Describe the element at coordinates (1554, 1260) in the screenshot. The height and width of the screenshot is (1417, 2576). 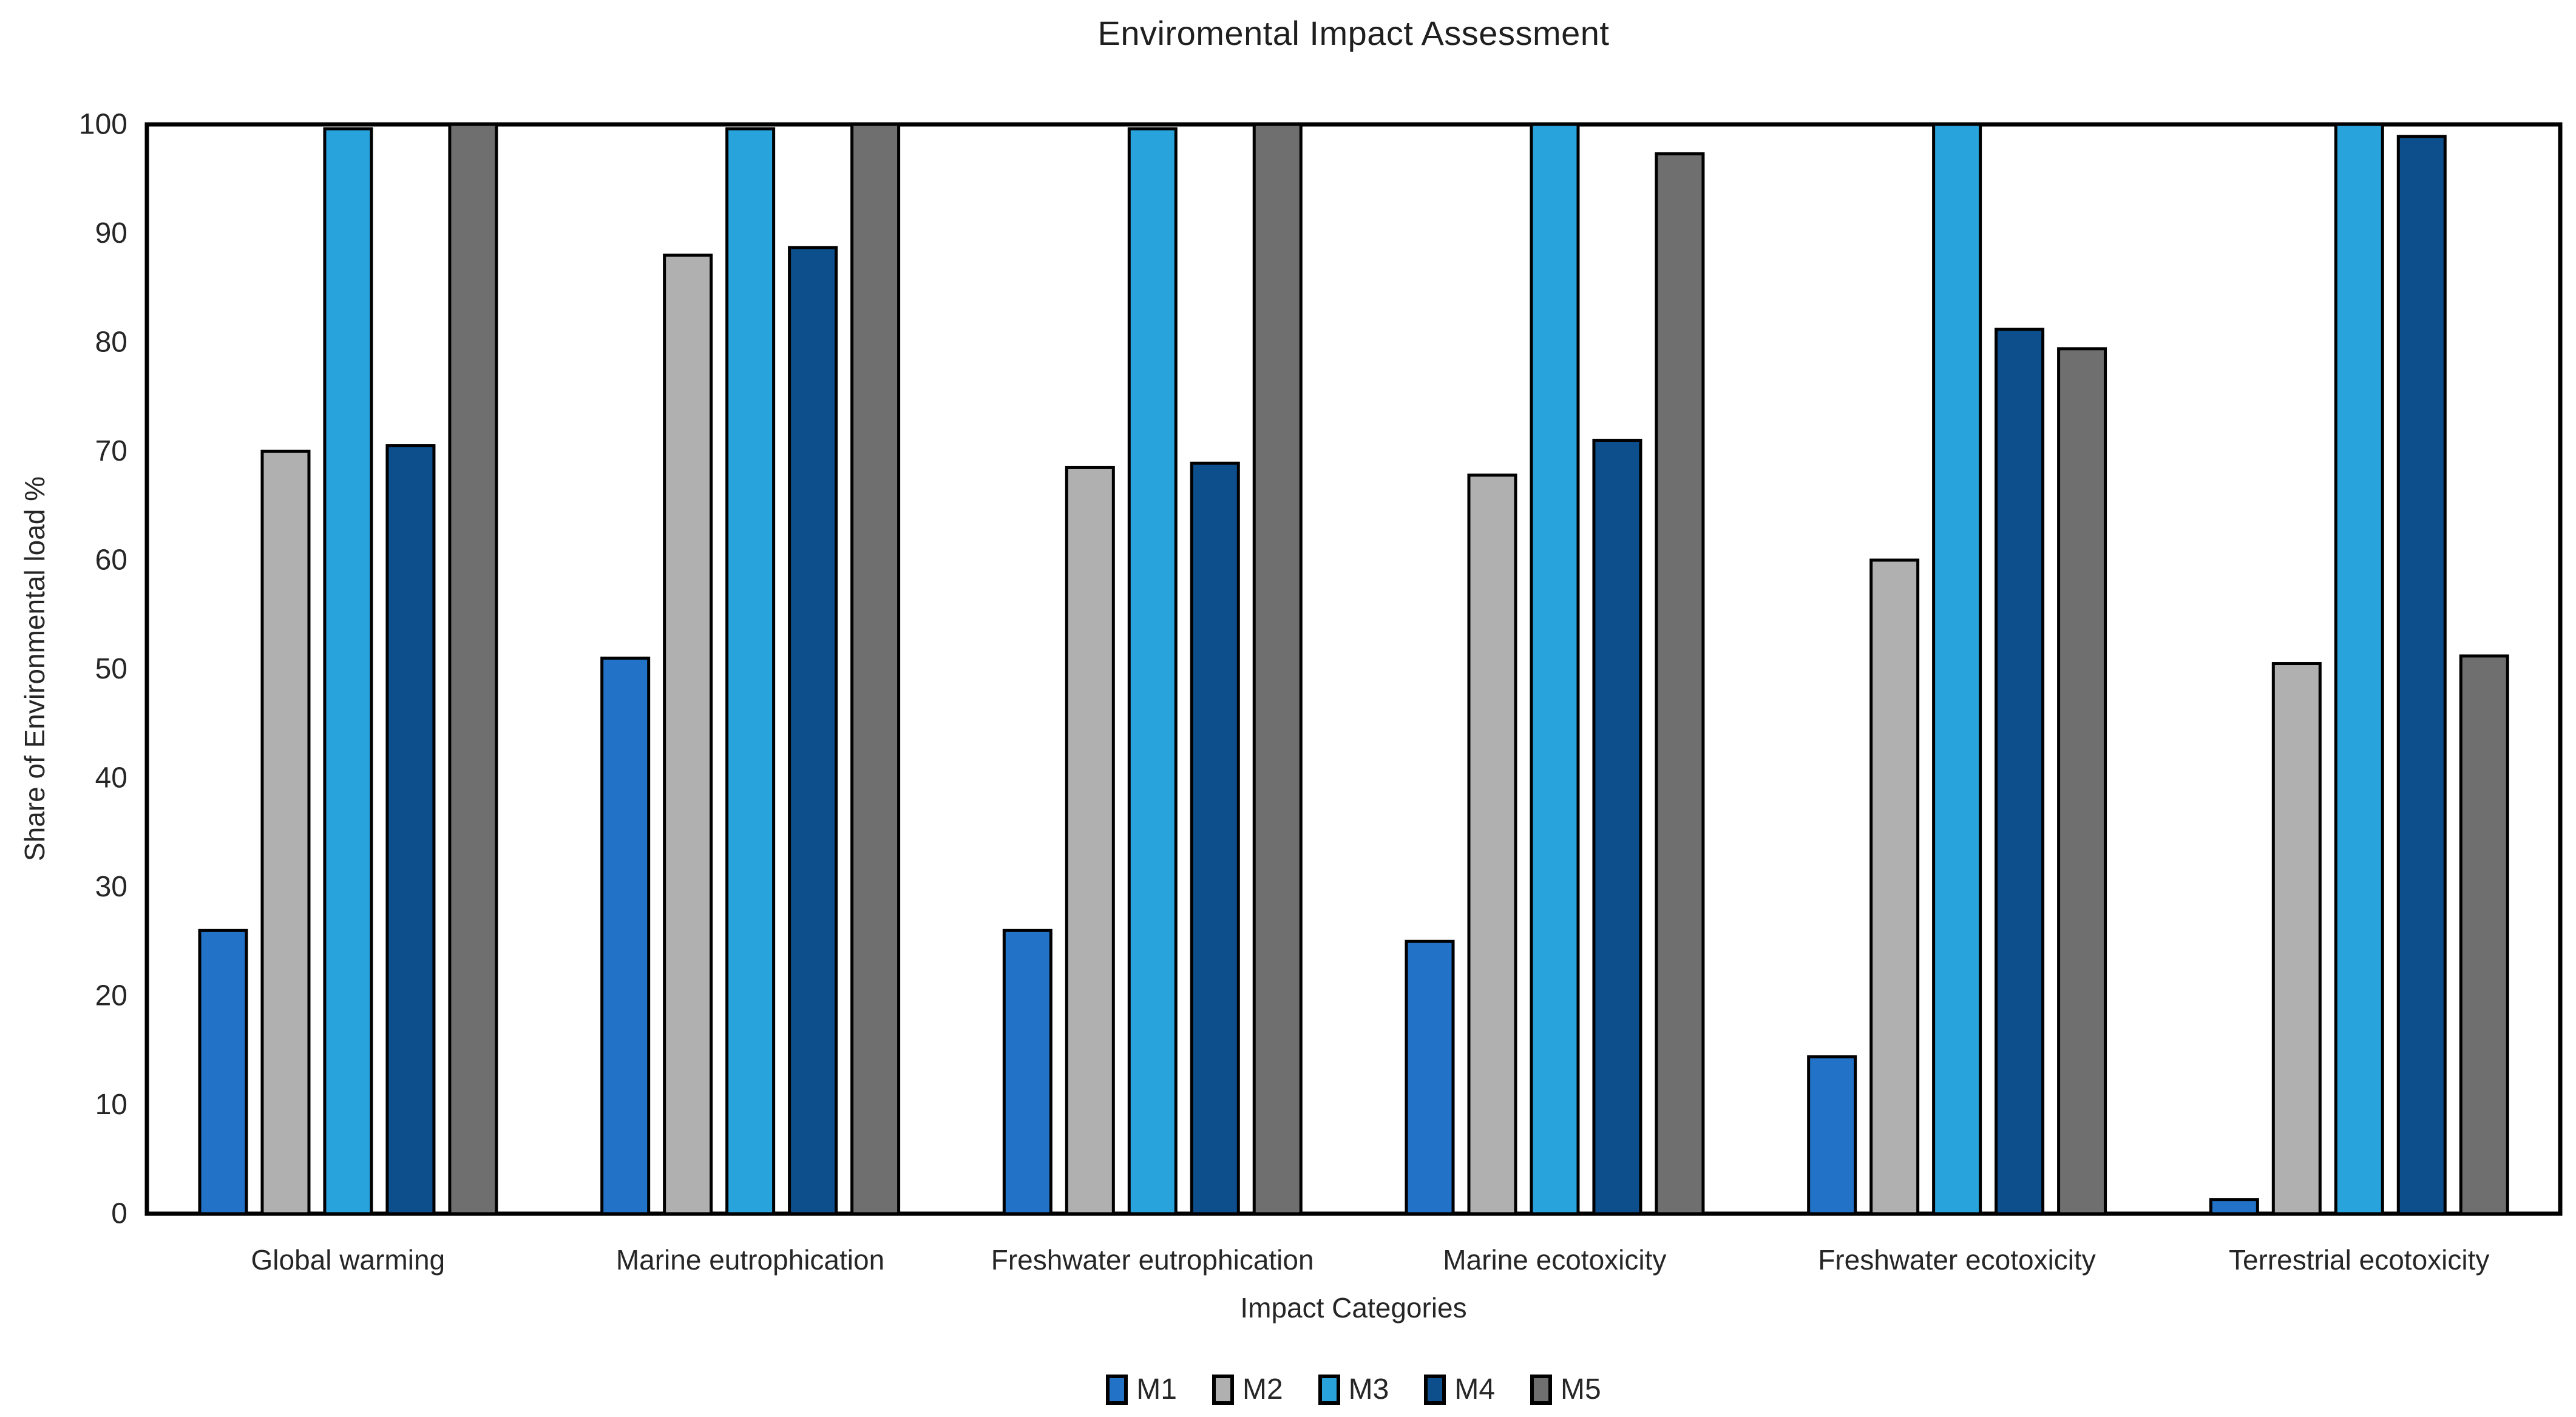
I see `x-category-label-4: Marine ecotoxicity` at that location.